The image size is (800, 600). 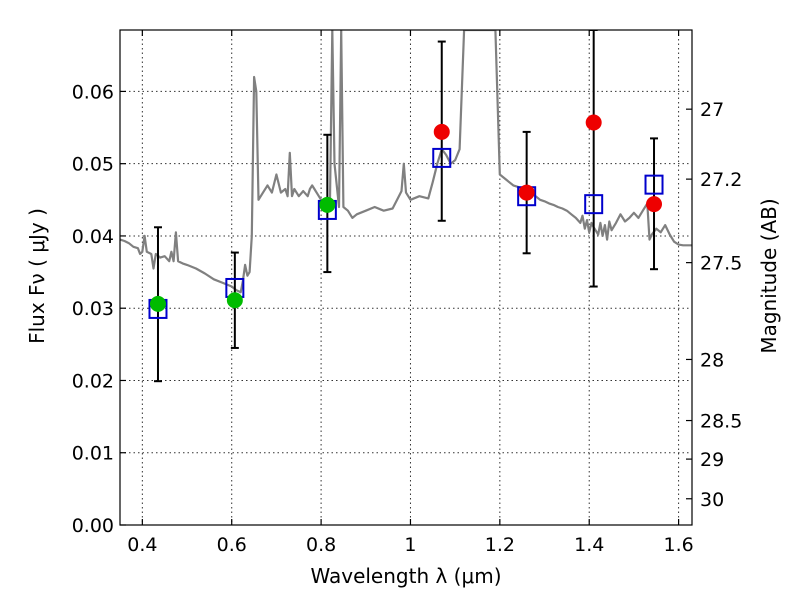 I want to click on x-tick-label: 1.6, so click(x=678, y=545).